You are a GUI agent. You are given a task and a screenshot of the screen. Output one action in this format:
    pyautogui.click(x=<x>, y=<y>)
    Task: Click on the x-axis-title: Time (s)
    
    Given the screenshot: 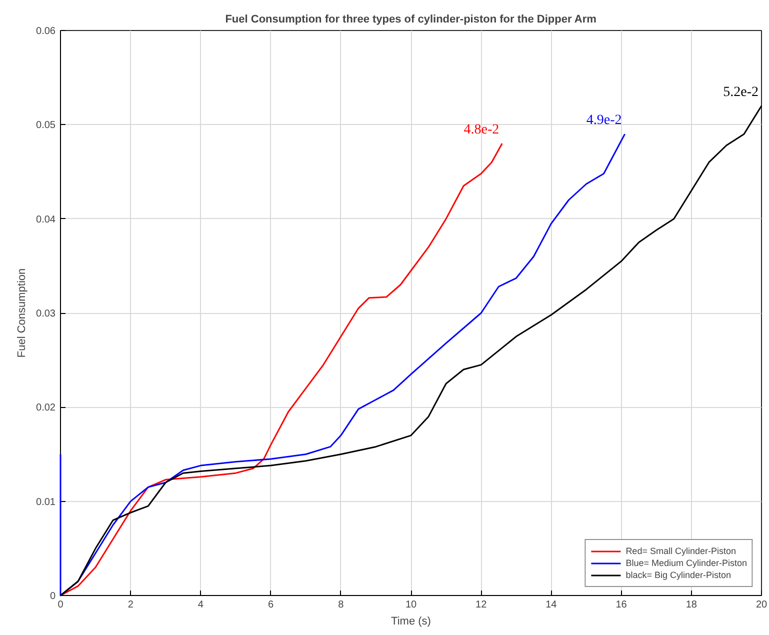 What is the action you would take?
    pyautogui.click(x=411, y=622)
    